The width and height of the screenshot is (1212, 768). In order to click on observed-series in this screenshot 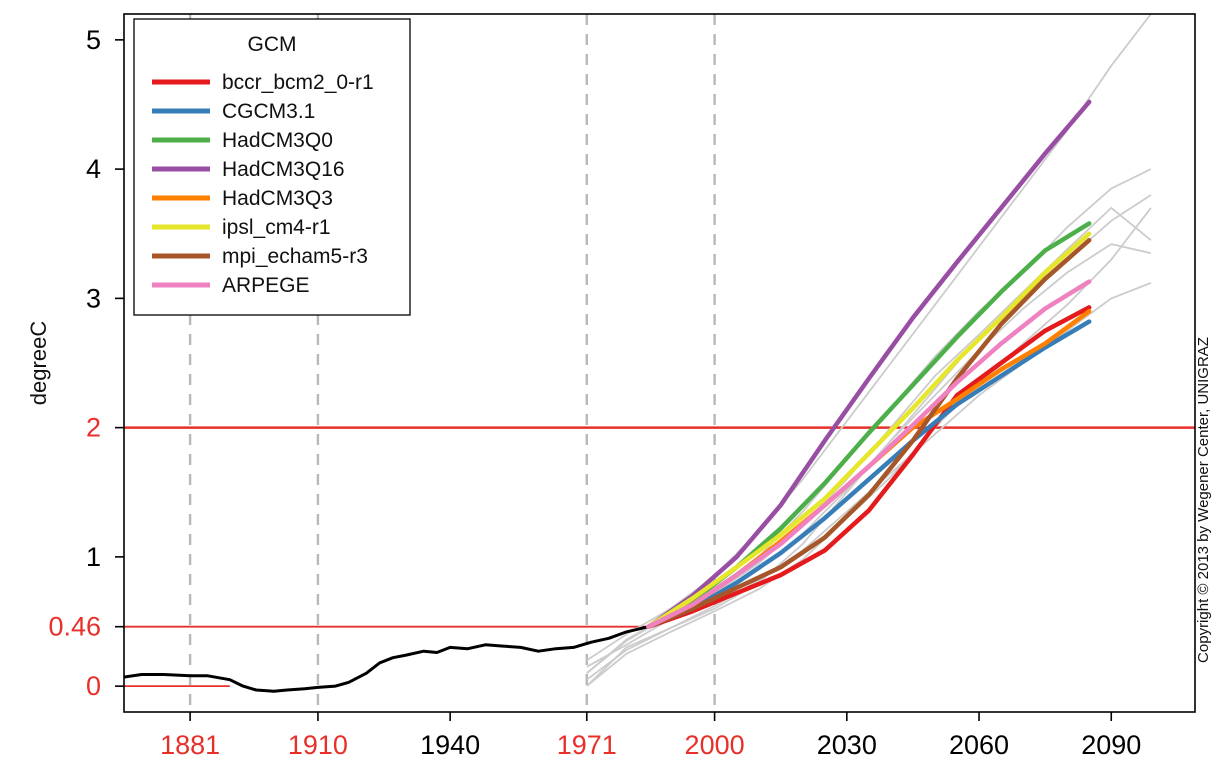, I will do `click(386, 659)`.